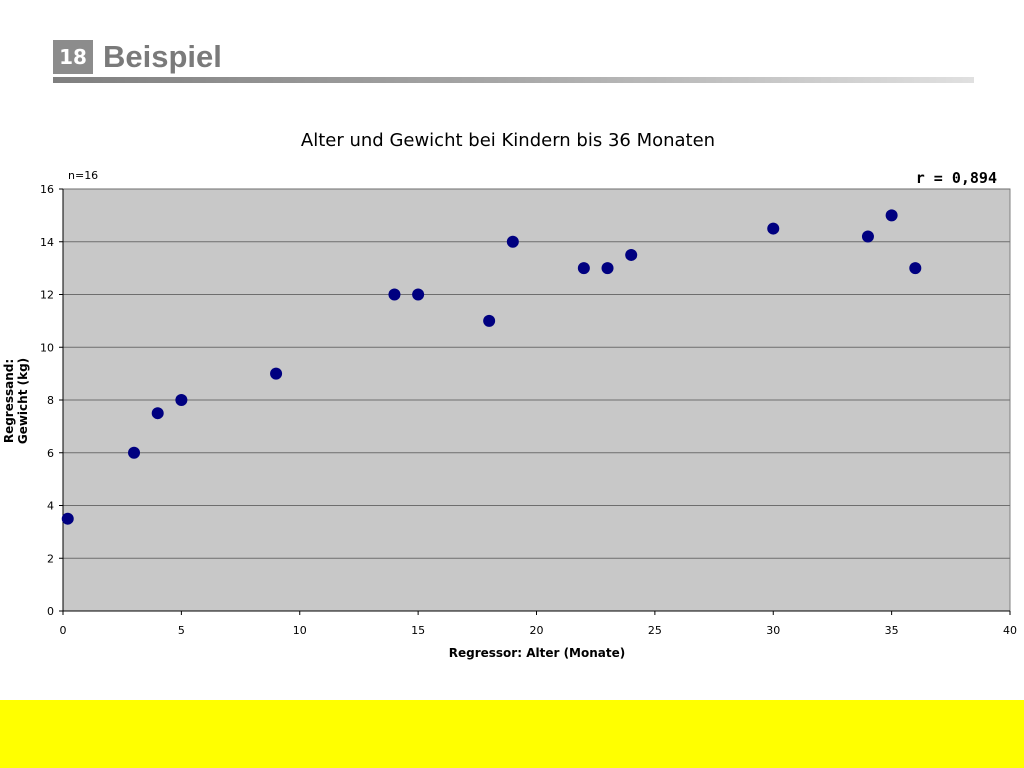 The height and width of the screenshot is (768, 1024). Describe the element at coordinates (9, 401) in the screenshot. I see `y-axis-title-line-1: Regressand:` at that location.